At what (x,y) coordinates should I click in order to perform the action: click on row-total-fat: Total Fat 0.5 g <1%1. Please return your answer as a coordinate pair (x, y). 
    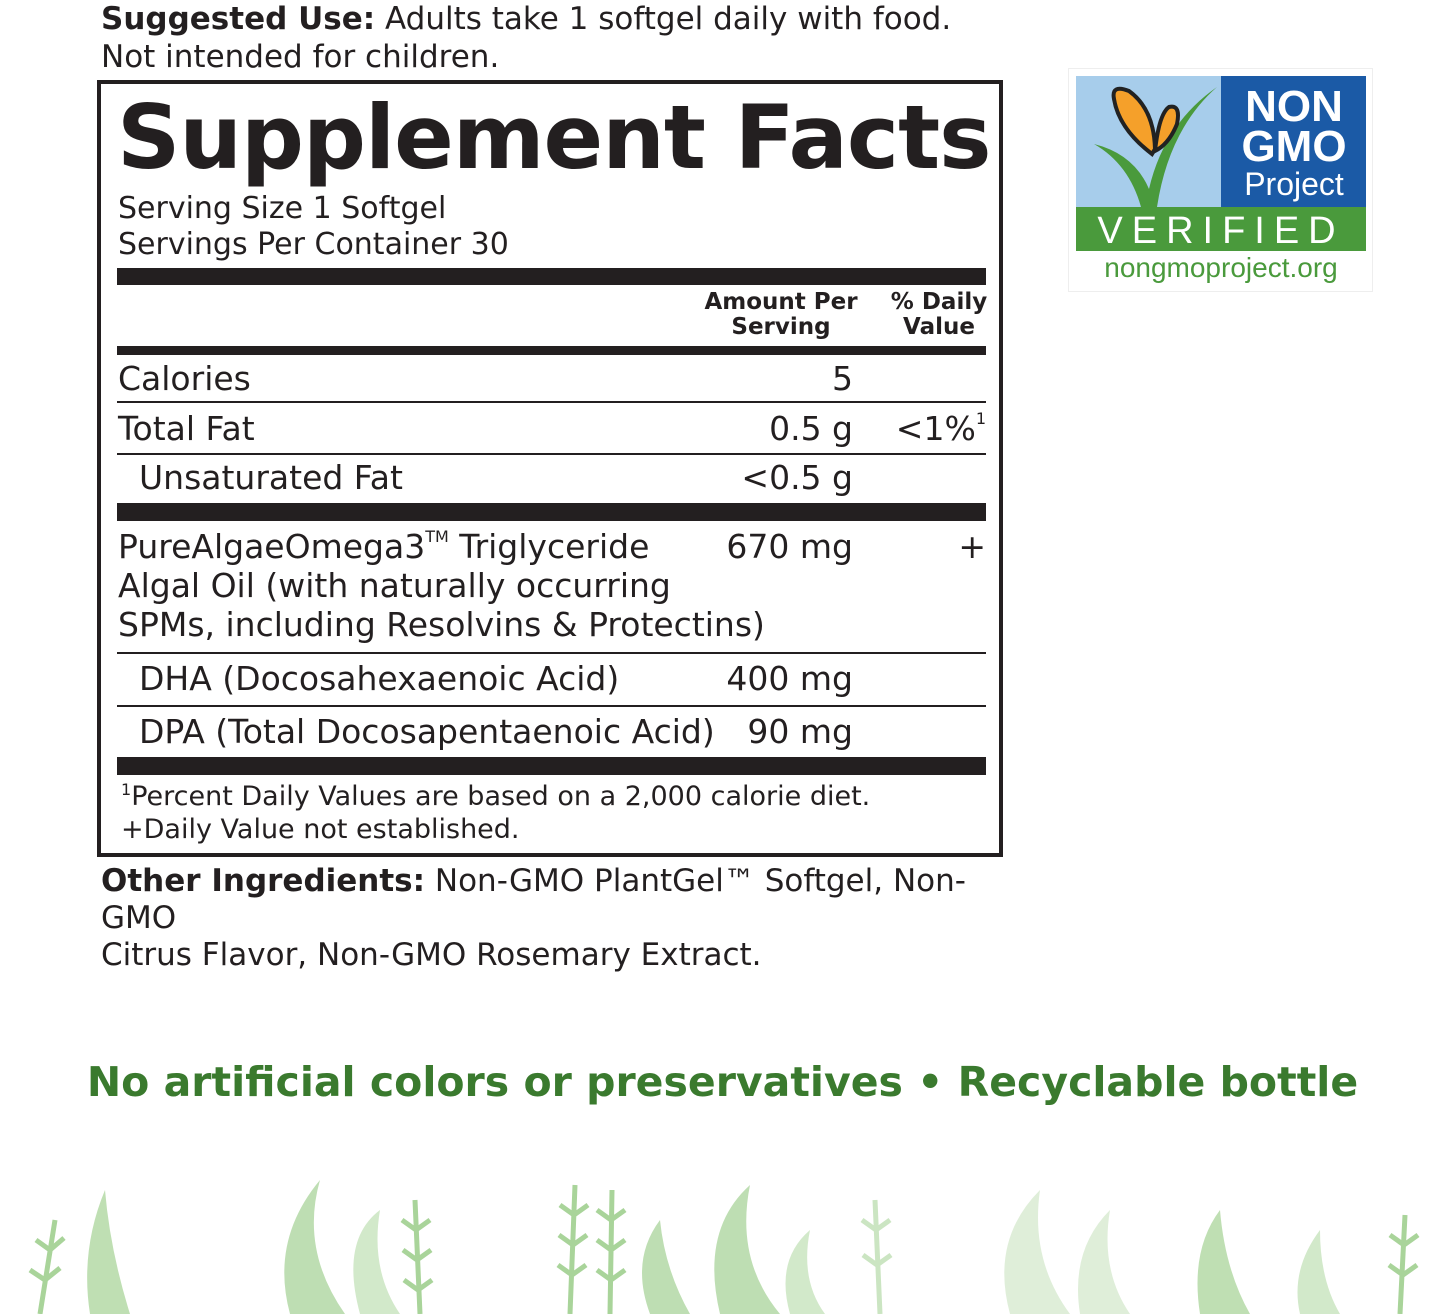
    Looking at the image, I should click on (552, 429).